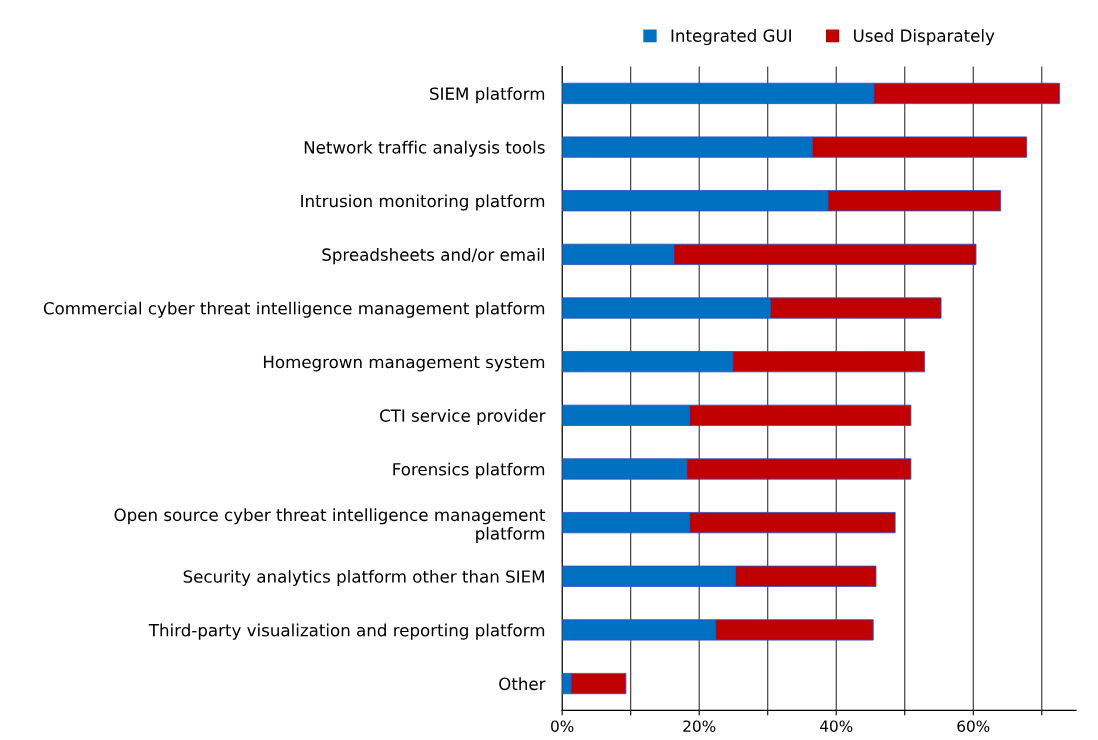  What do you see at coordinates (424, 148) in the screenshot?
I see `y-tick-label: Network traffic analysis tools` at bounding box center [424, 148].